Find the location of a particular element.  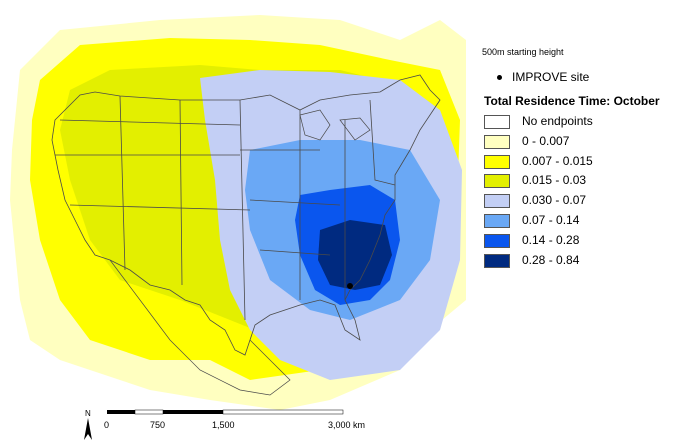

north-arrow-label: N is located at coordinates (88, 413).